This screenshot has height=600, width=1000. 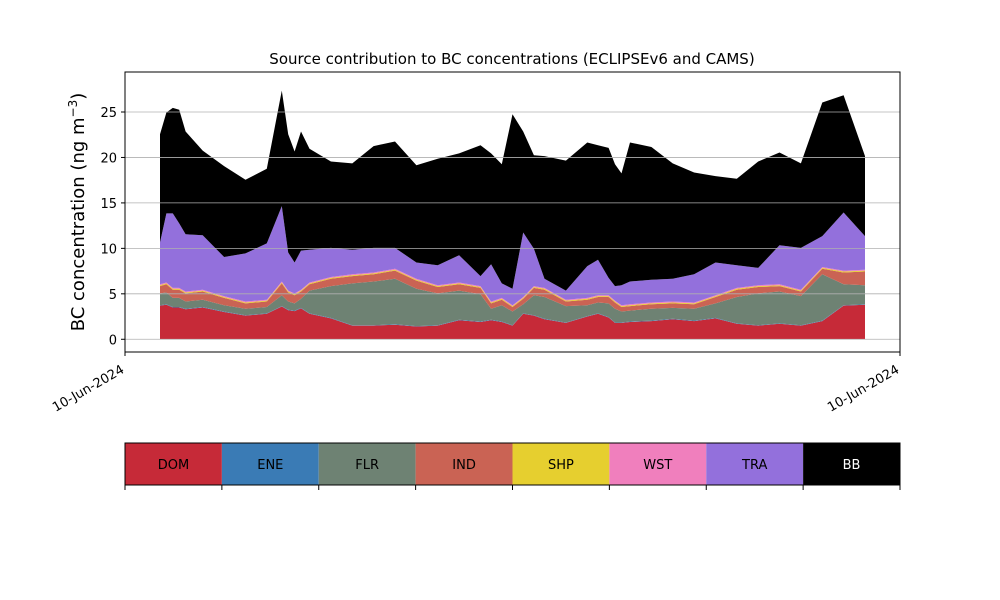 I want to click on y-axis-label-main: BC concentration (ng m, so click(x=78, y=224).